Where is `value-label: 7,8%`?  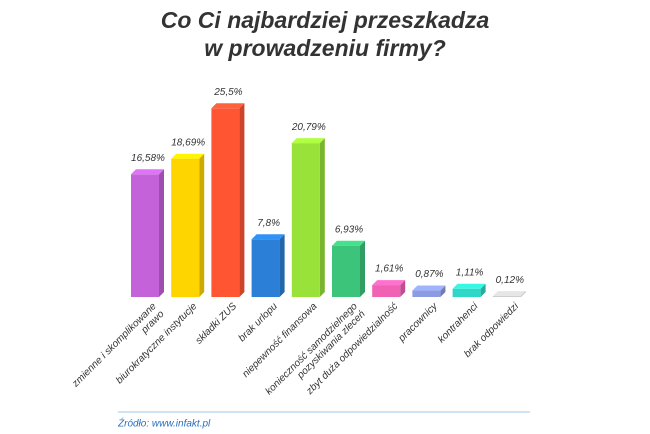 value-label: 7,8% is located at coordinates (268, 223).